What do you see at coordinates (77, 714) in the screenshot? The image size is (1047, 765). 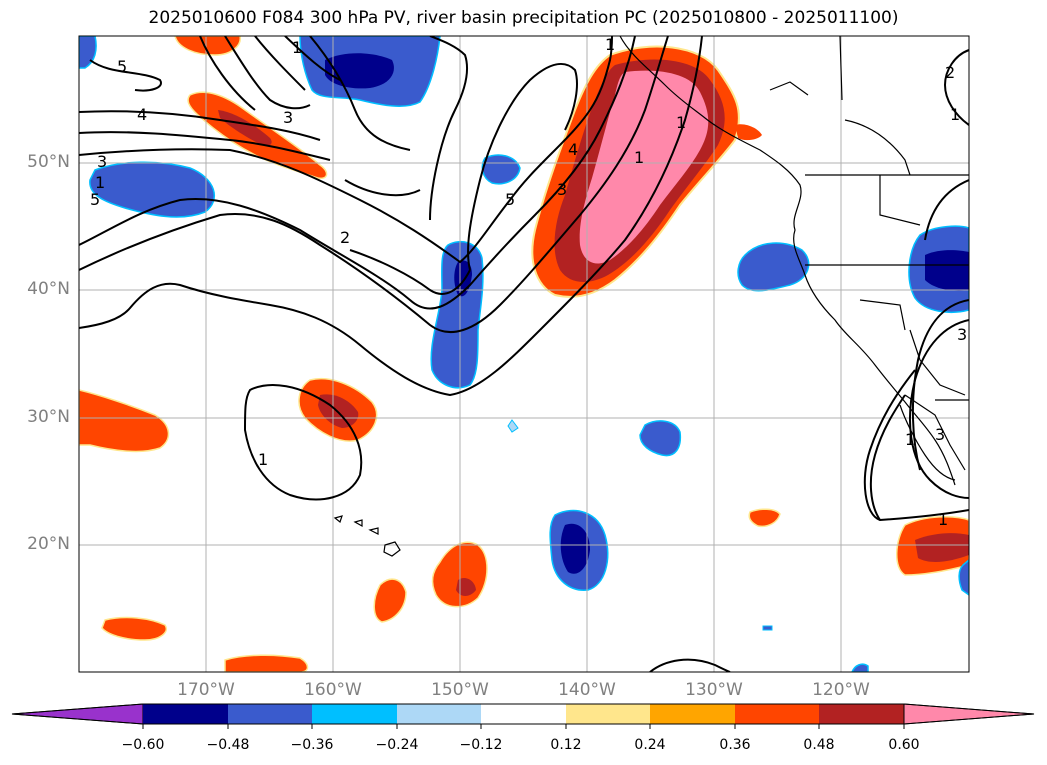 I see `colorbar-extend-min` at bounding box center [77, 714].